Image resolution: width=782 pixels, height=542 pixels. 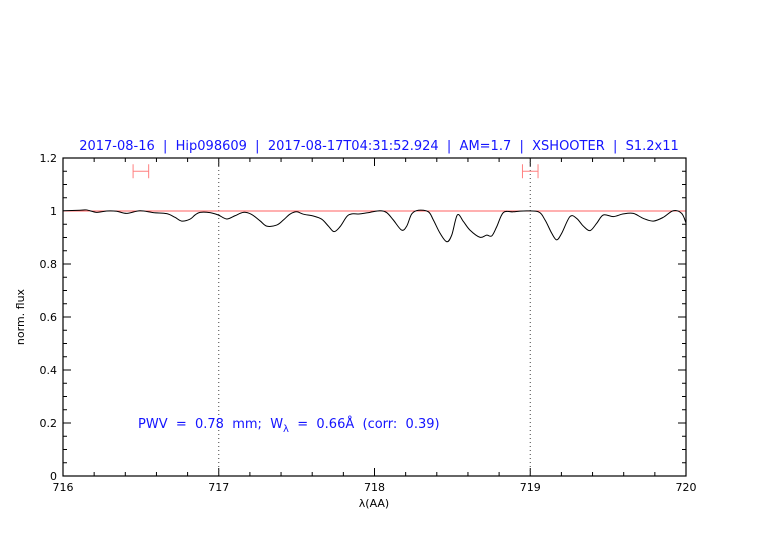 I want to click on annotation-suffix: = 0.66Å (corr: 0.39), so click(x=364, y=424).